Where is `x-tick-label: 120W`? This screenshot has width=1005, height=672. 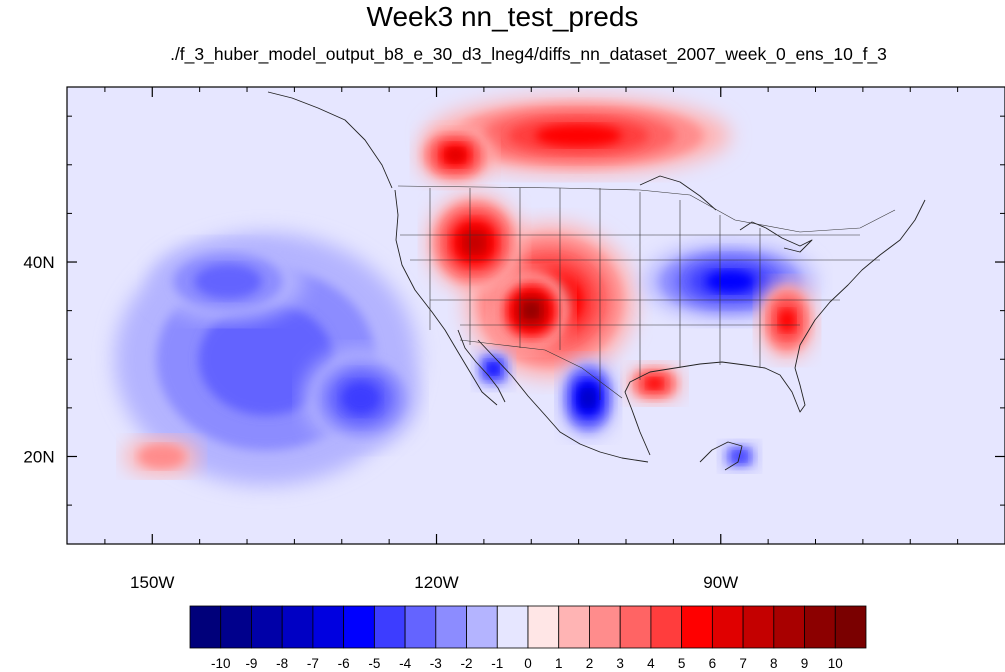
x-tick-label: 120W is located at coordinates (436, 582).